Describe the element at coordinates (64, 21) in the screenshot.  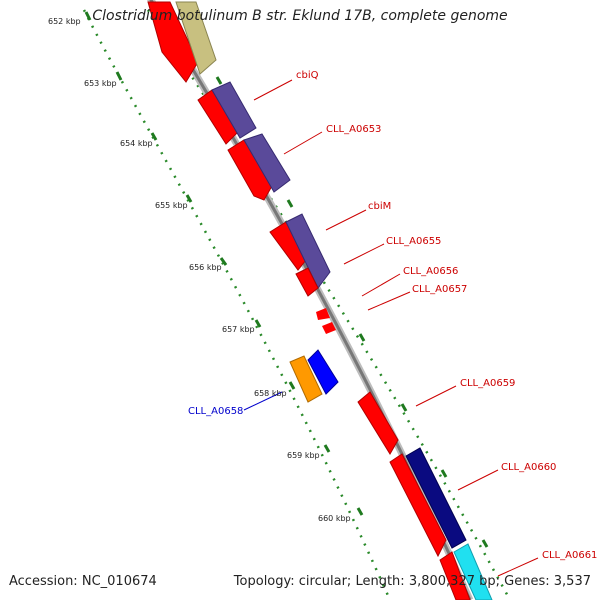
I see `kbp-tick-label: 652 kbp` at that location.